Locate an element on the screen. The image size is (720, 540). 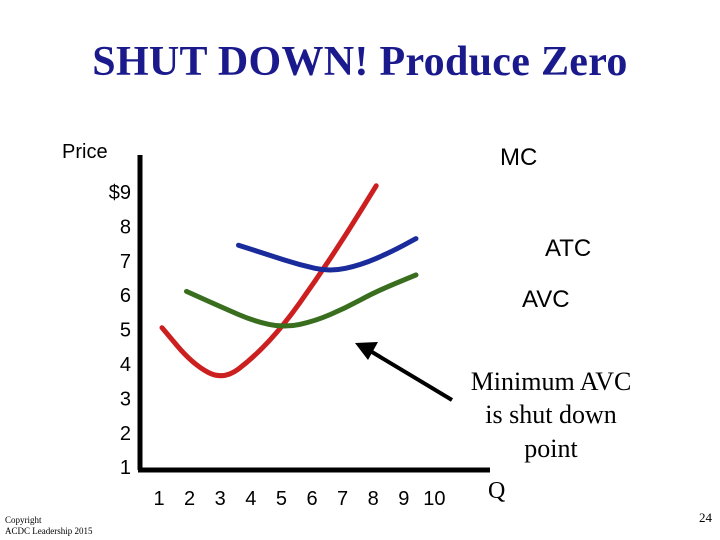
series-label-mc: MC is located at coordinates (518, 157).